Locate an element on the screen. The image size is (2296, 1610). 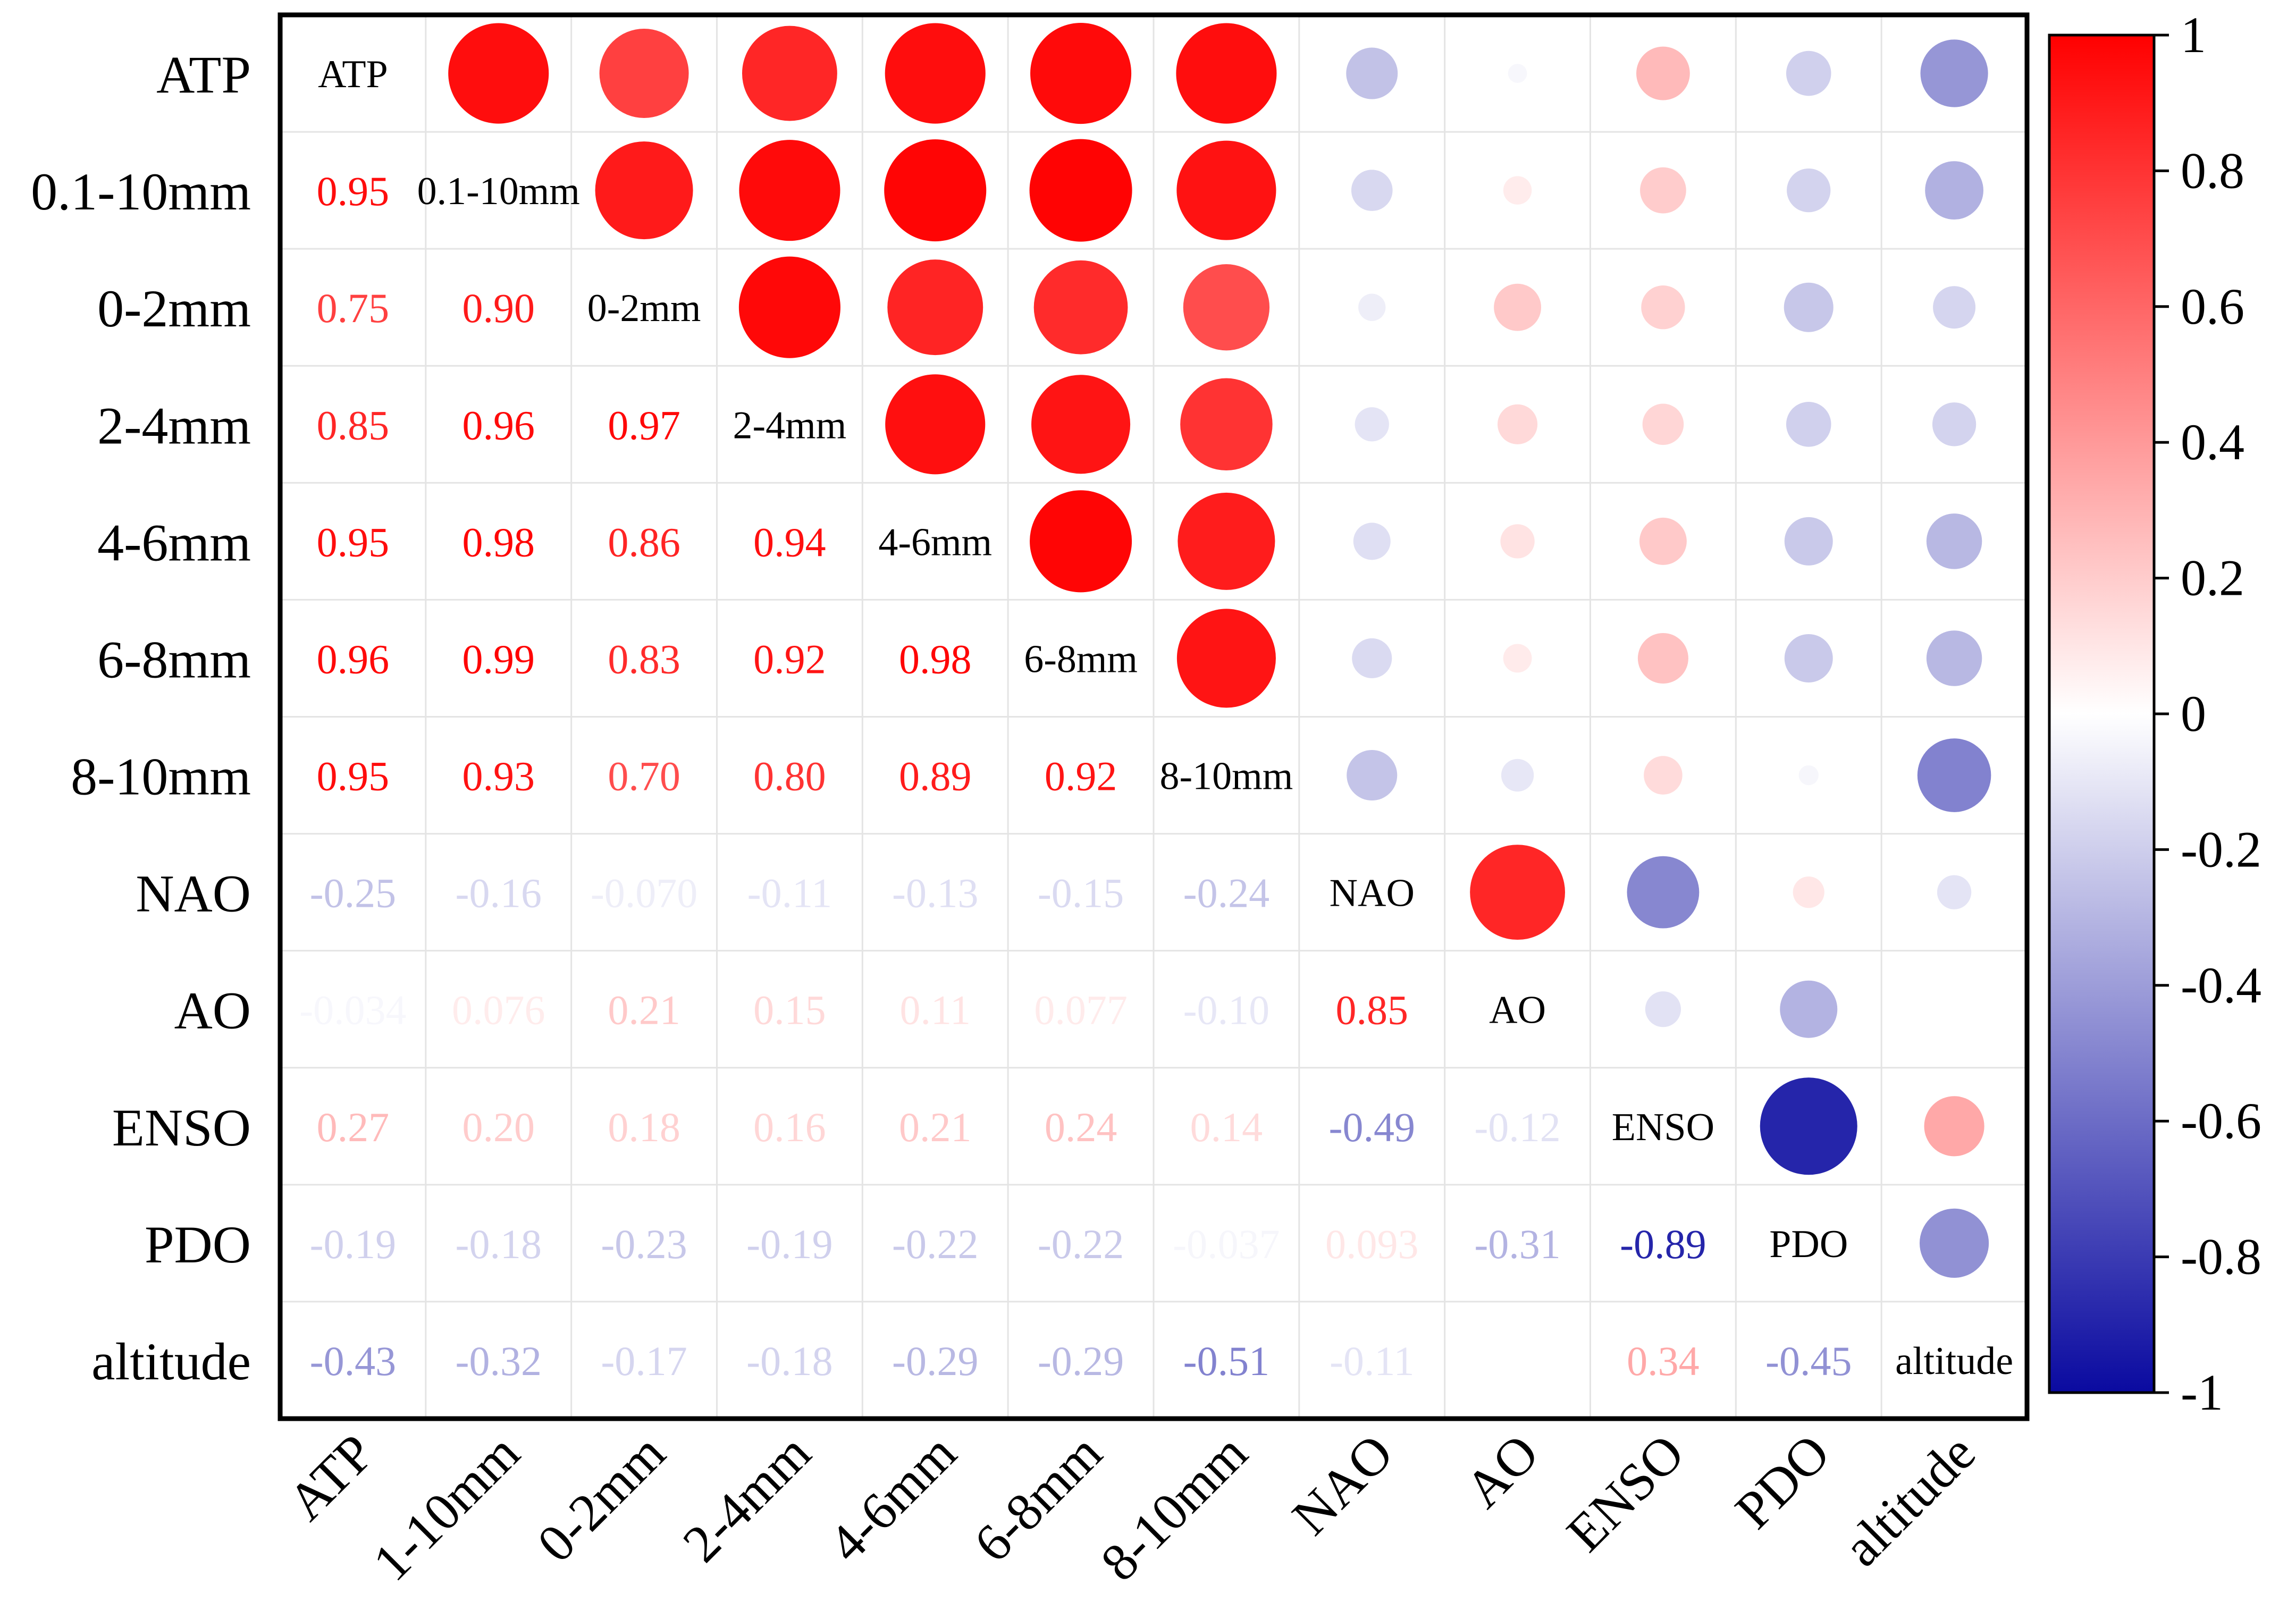
coefficient-label: 0.90 is located at coordinates (498, 308).